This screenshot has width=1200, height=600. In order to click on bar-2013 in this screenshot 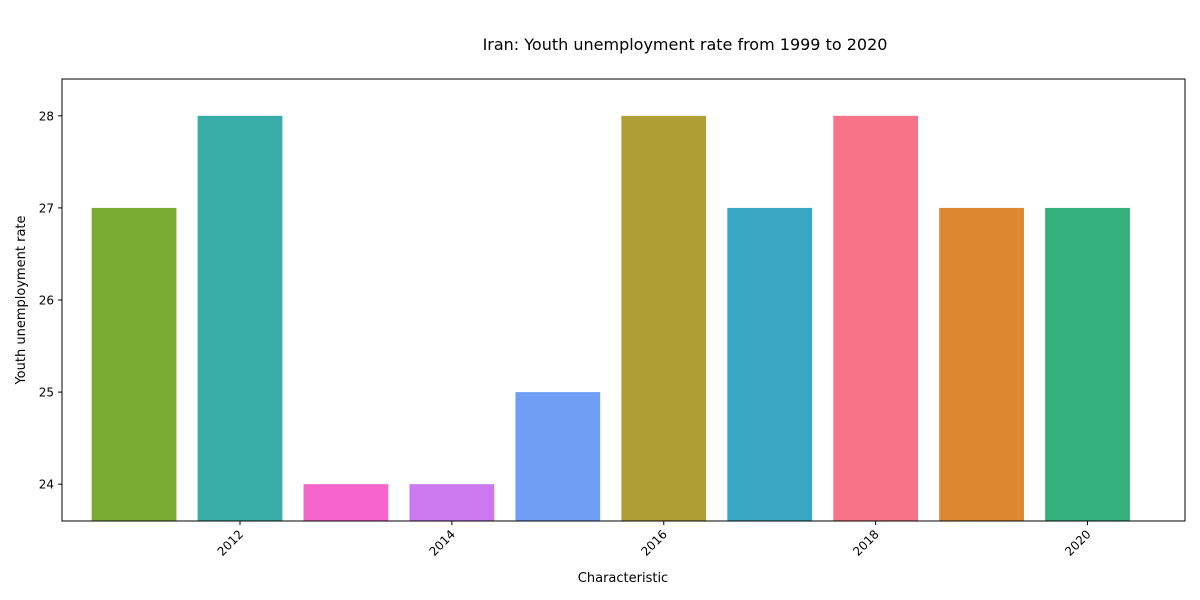, I will do `click(346, 502)`.